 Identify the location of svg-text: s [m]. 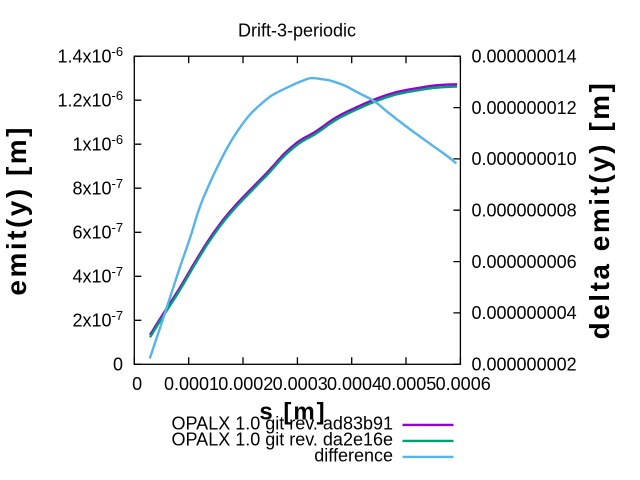
(292, 412).